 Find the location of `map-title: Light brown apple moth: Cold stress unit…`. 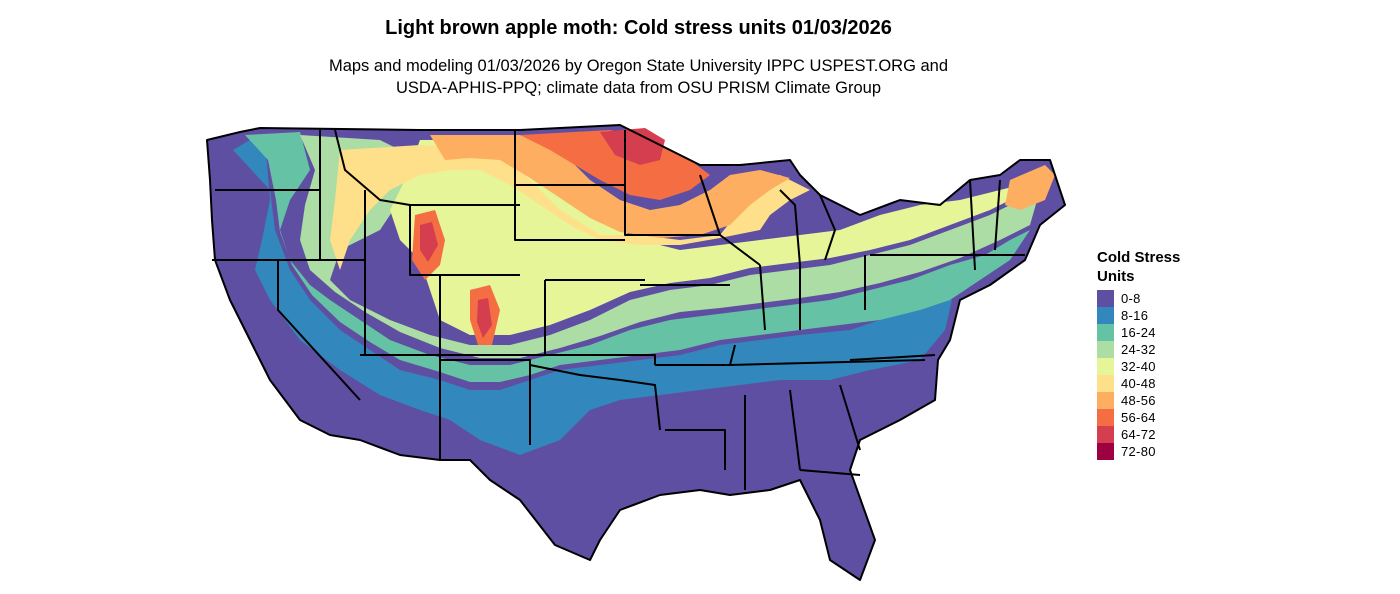

map-title: Light brown apple moth: Cold stress unit… is located at coordinates (638, 28).